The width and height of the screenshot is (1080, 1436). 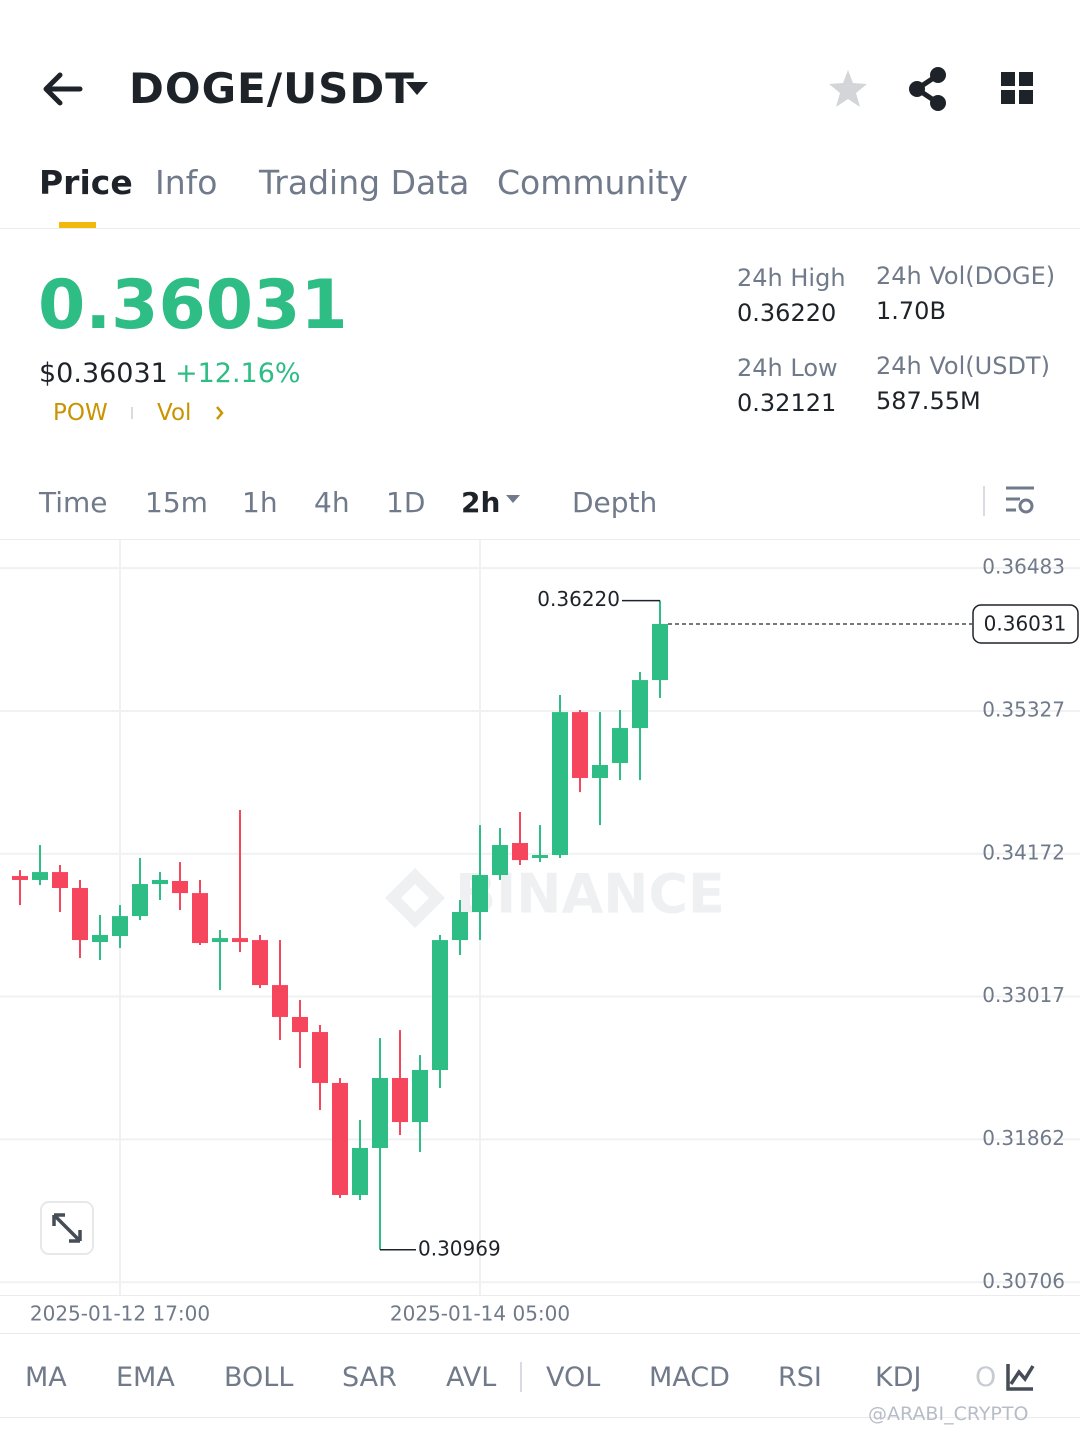 I want to click on low-marker-label: 0.30969, so click(x=459, y=1248).